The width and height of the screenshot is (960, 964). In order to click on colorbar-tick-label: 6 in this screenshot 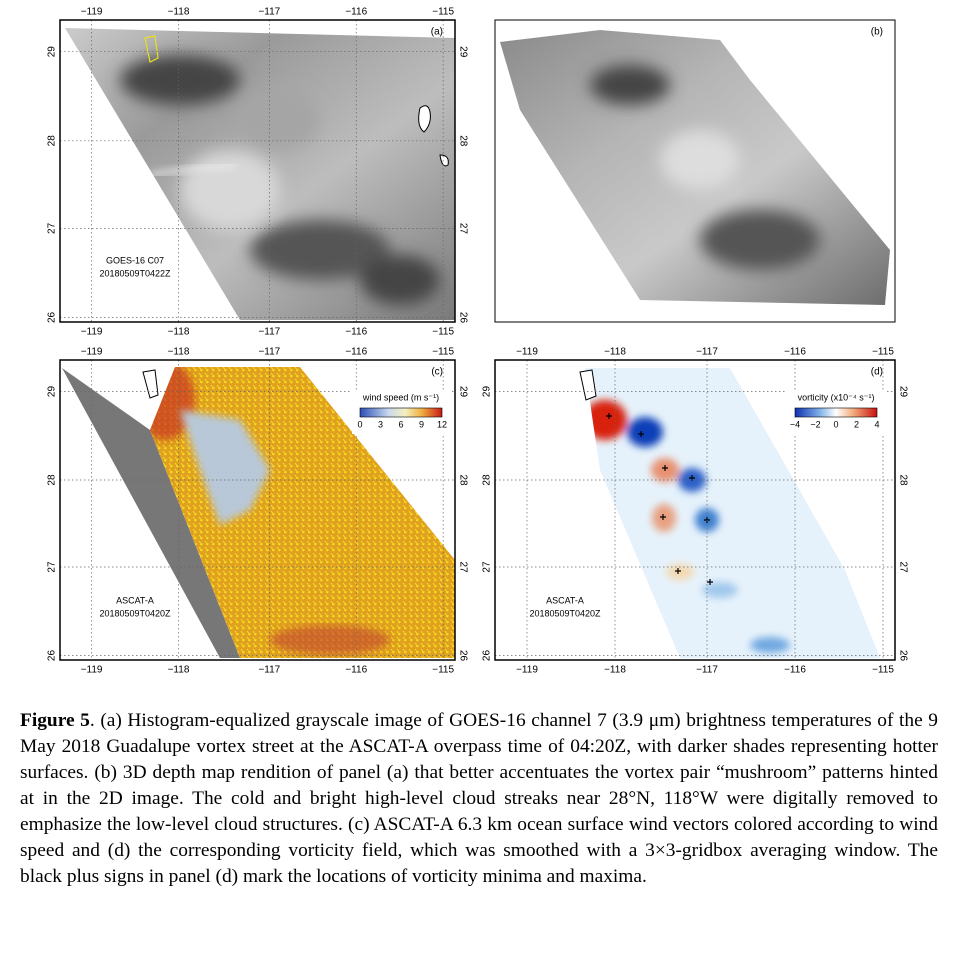, I will do `click(400, 424)`.